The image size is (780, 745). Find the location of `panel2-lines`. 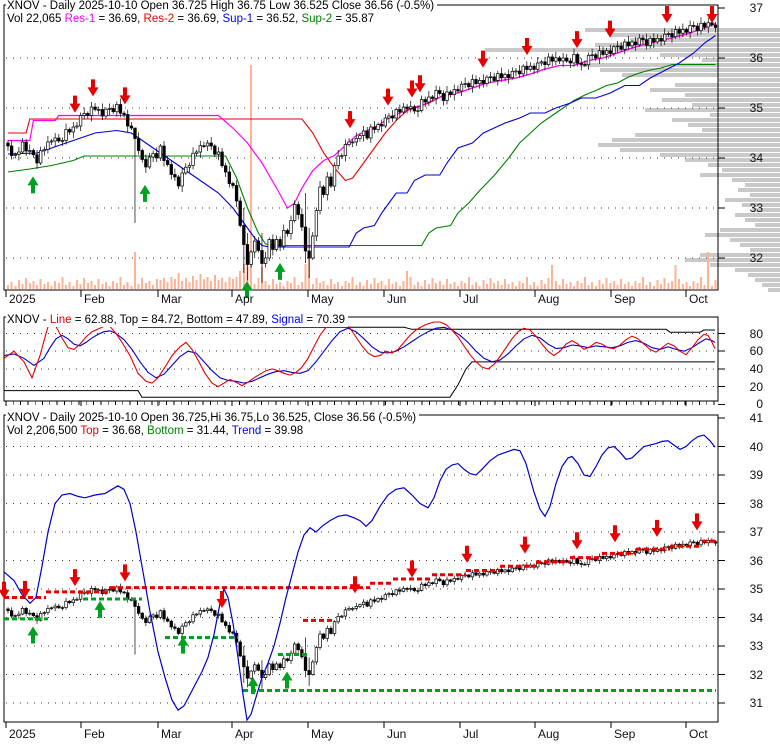

panel2-lines is located at coordinates (359, 358).